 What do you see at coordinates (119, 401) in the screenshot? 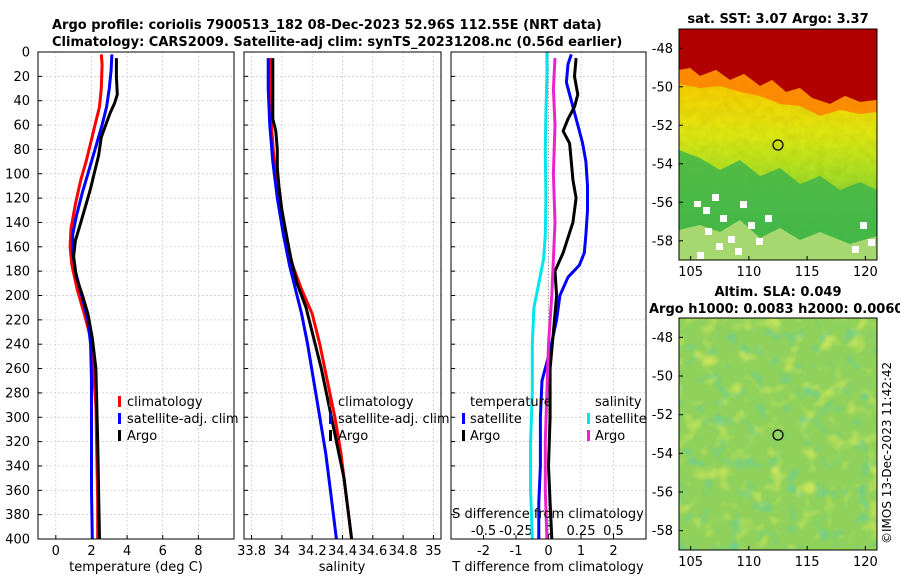
I see `legend-swatch-climatology` at bounding box center [119, 401].